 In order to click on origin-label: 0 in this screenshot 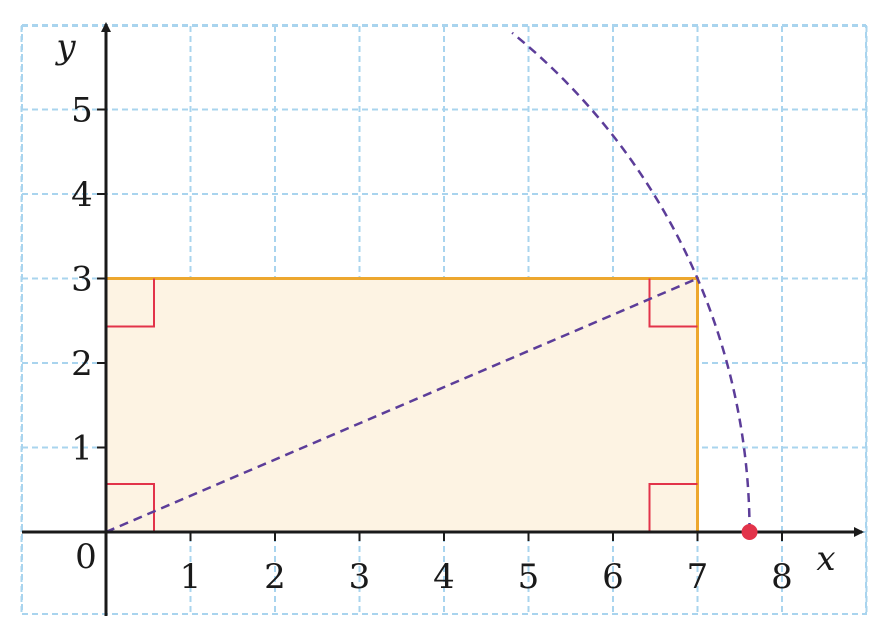, I will do `click(86, 557)`.